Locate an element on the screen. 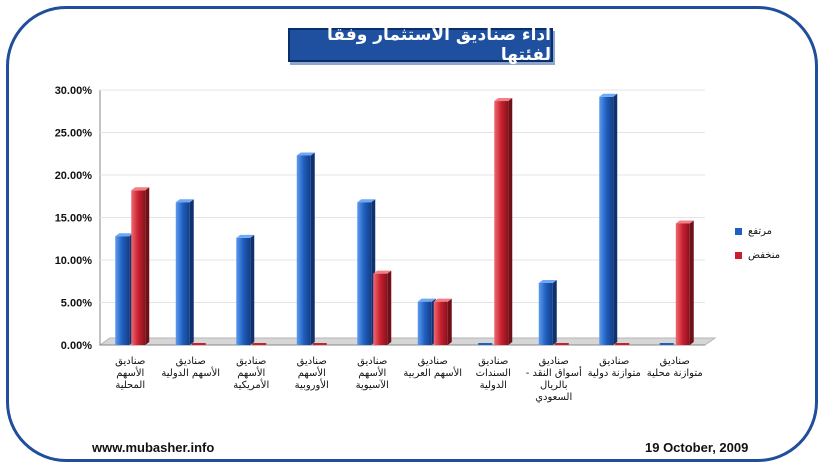 The height and width of the screenshot is (471, 830). x-tick-label: صناديق الأسهم العربية is located at coordinates (433, 367).